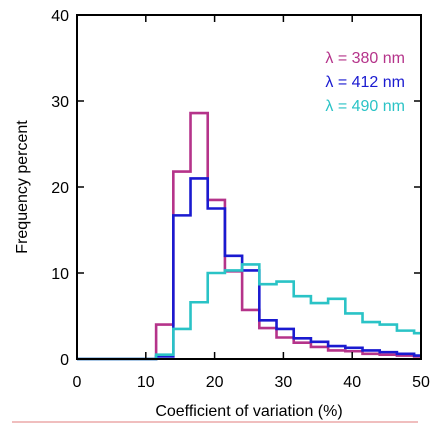  What do you see at coordinates (60, 274) in the screenshot?
I see `y-tick-label: 10` at bounding box center [60, 274].